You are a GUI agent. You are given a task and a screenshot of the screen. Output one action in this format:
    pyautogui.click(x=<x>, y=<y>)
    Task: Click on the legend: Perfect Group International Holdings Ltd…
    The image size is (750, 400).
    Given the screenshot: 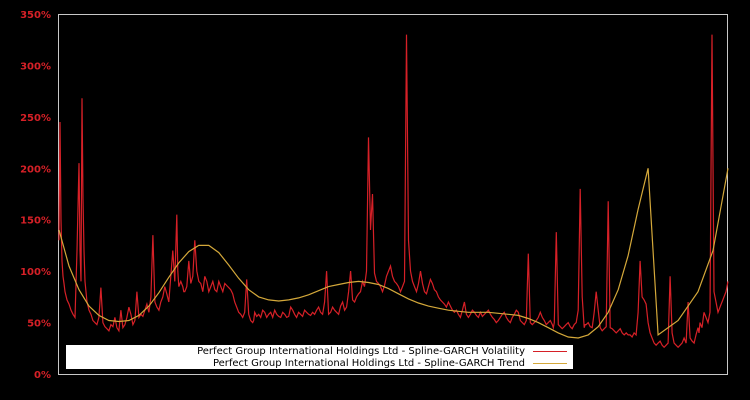 What is the action you would take?
    pyautogui.click(x=319, y=357)
    